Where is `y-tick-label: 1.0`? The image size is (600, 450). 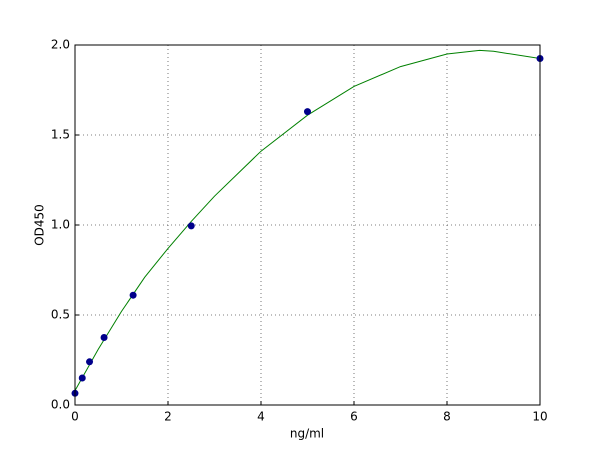 y-tick-label: 1.0 is located at coordinates (60, 225).